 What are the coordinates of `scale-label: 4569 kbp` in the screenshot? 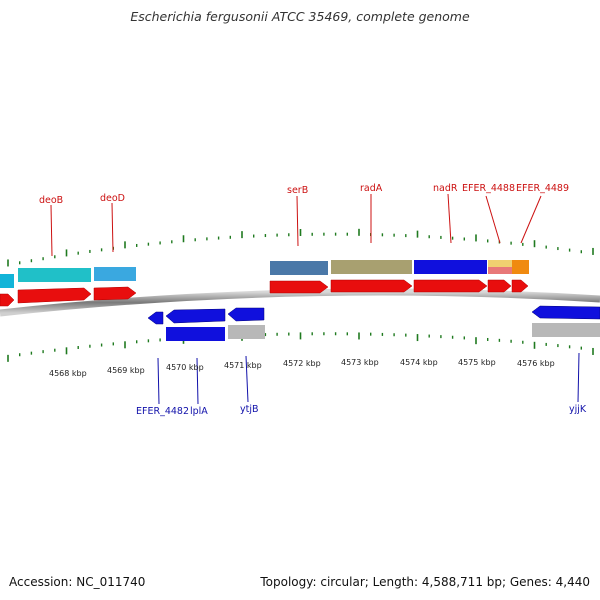 It's located at (126, 370).